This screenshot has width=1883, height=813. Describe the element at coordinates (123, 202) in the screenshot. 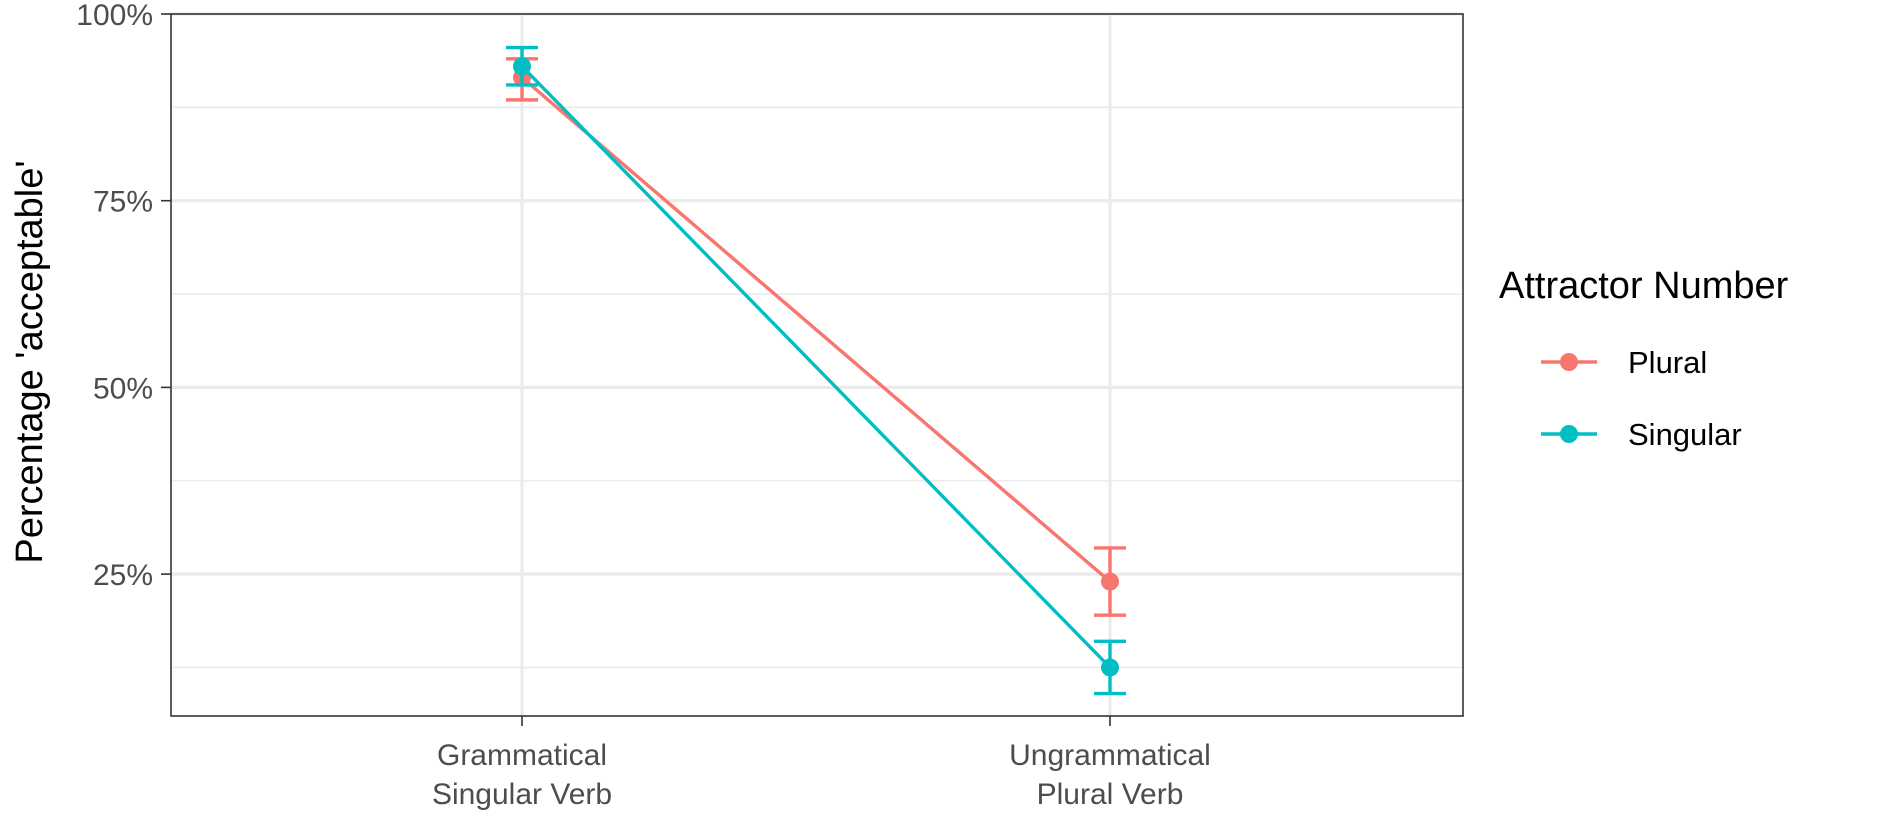

I see `y-tick-label: 75%` at that location.